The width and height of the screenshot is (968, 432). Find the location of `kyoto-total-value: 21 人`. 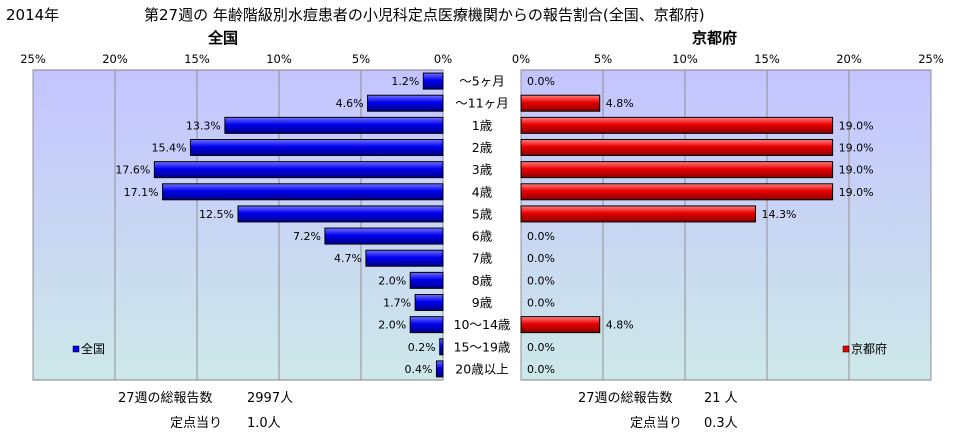

kyoto-total-value: 21 人 is located at coordinates (721, 398).